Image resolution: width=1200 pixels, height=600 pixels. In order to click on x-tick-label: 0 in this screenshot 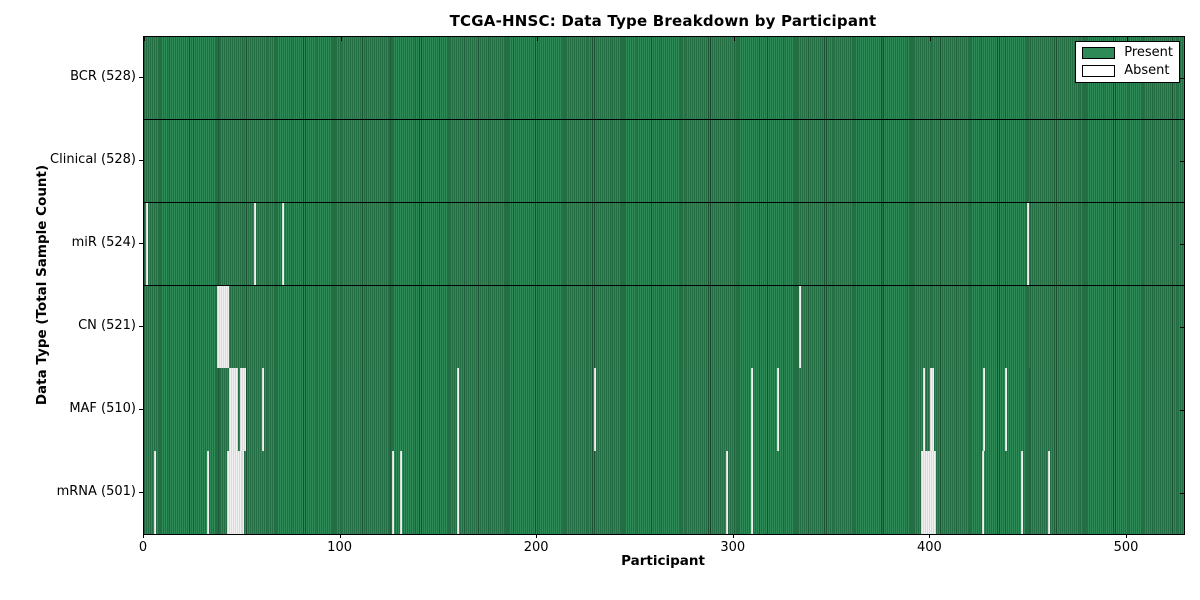, I will do `click(143, 547)`.